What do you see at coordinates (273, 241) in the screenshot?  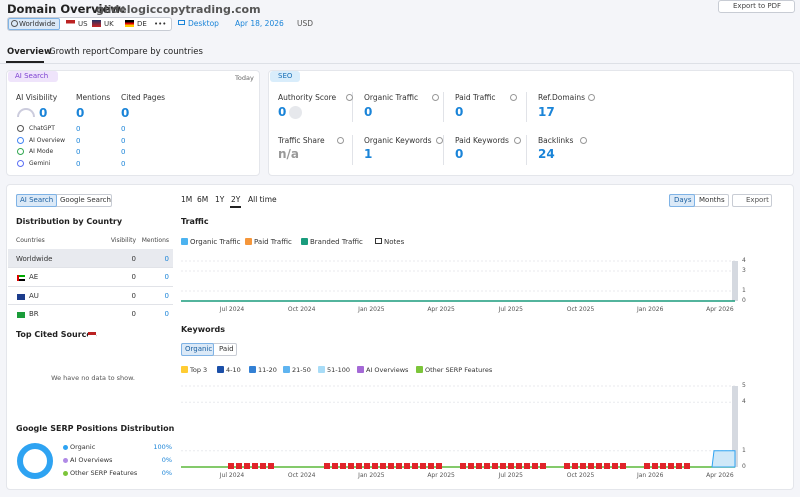 I see `legend-item: Paid Traffic` at bounding box center [273, 241].